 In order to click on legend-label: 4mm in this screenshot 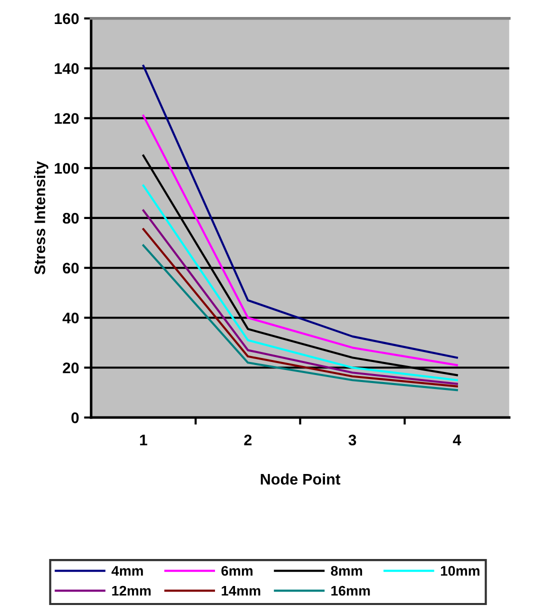, I will do `click(127, 571)`.